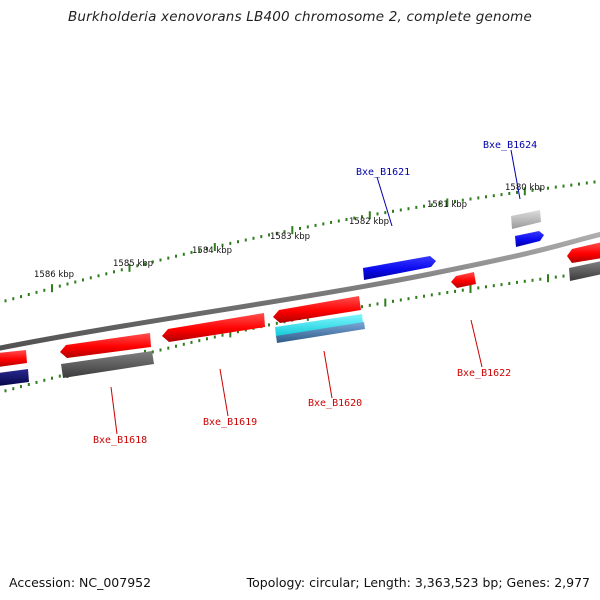 This screenshot has height=600, width=600. Describe the element at coordinates (529, 239) in the screenshot. I see `gene-b1624` at that location.